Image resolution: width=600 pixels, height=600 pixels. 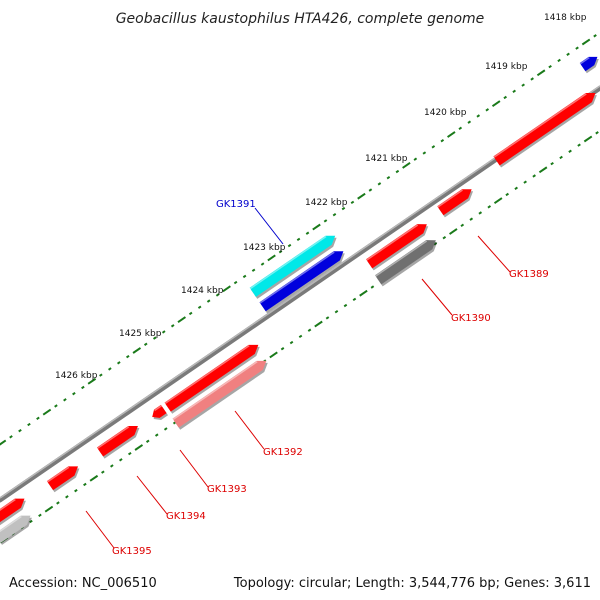 I want to click on tick-label-1426: 1426 kbp, so click(x=76, y=376).